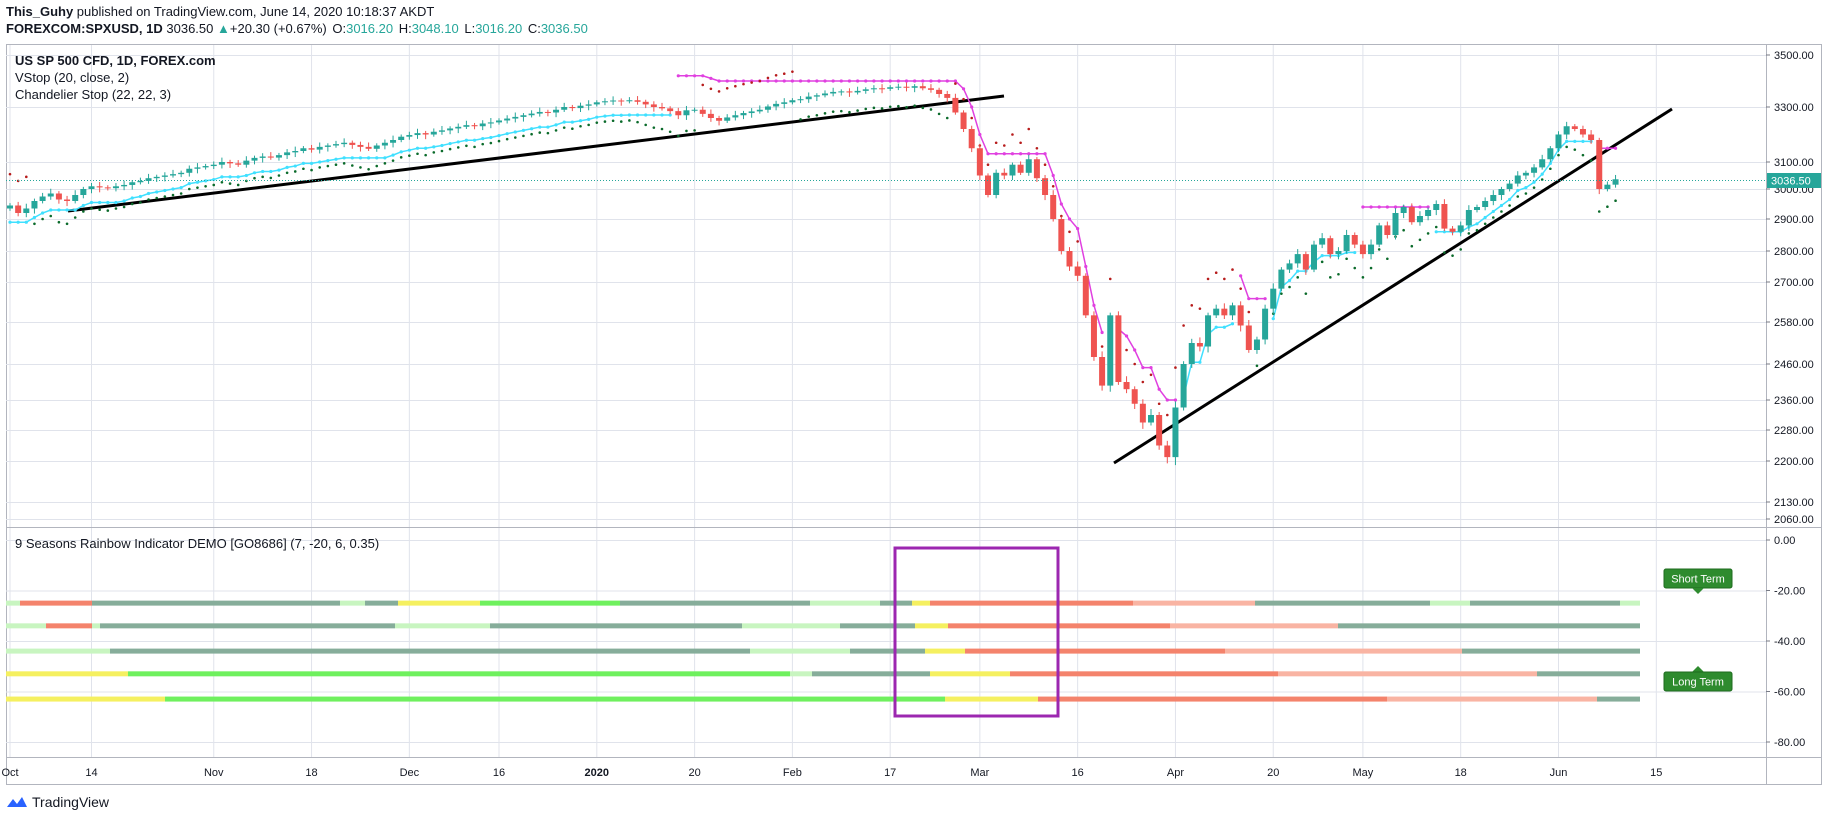 This screenshot has height=822, width=1828. What do you see at coordinates (1698, 679) in the screenshot?
I see `long-term-tag: Long Term` at bounding box center [1698, 679].